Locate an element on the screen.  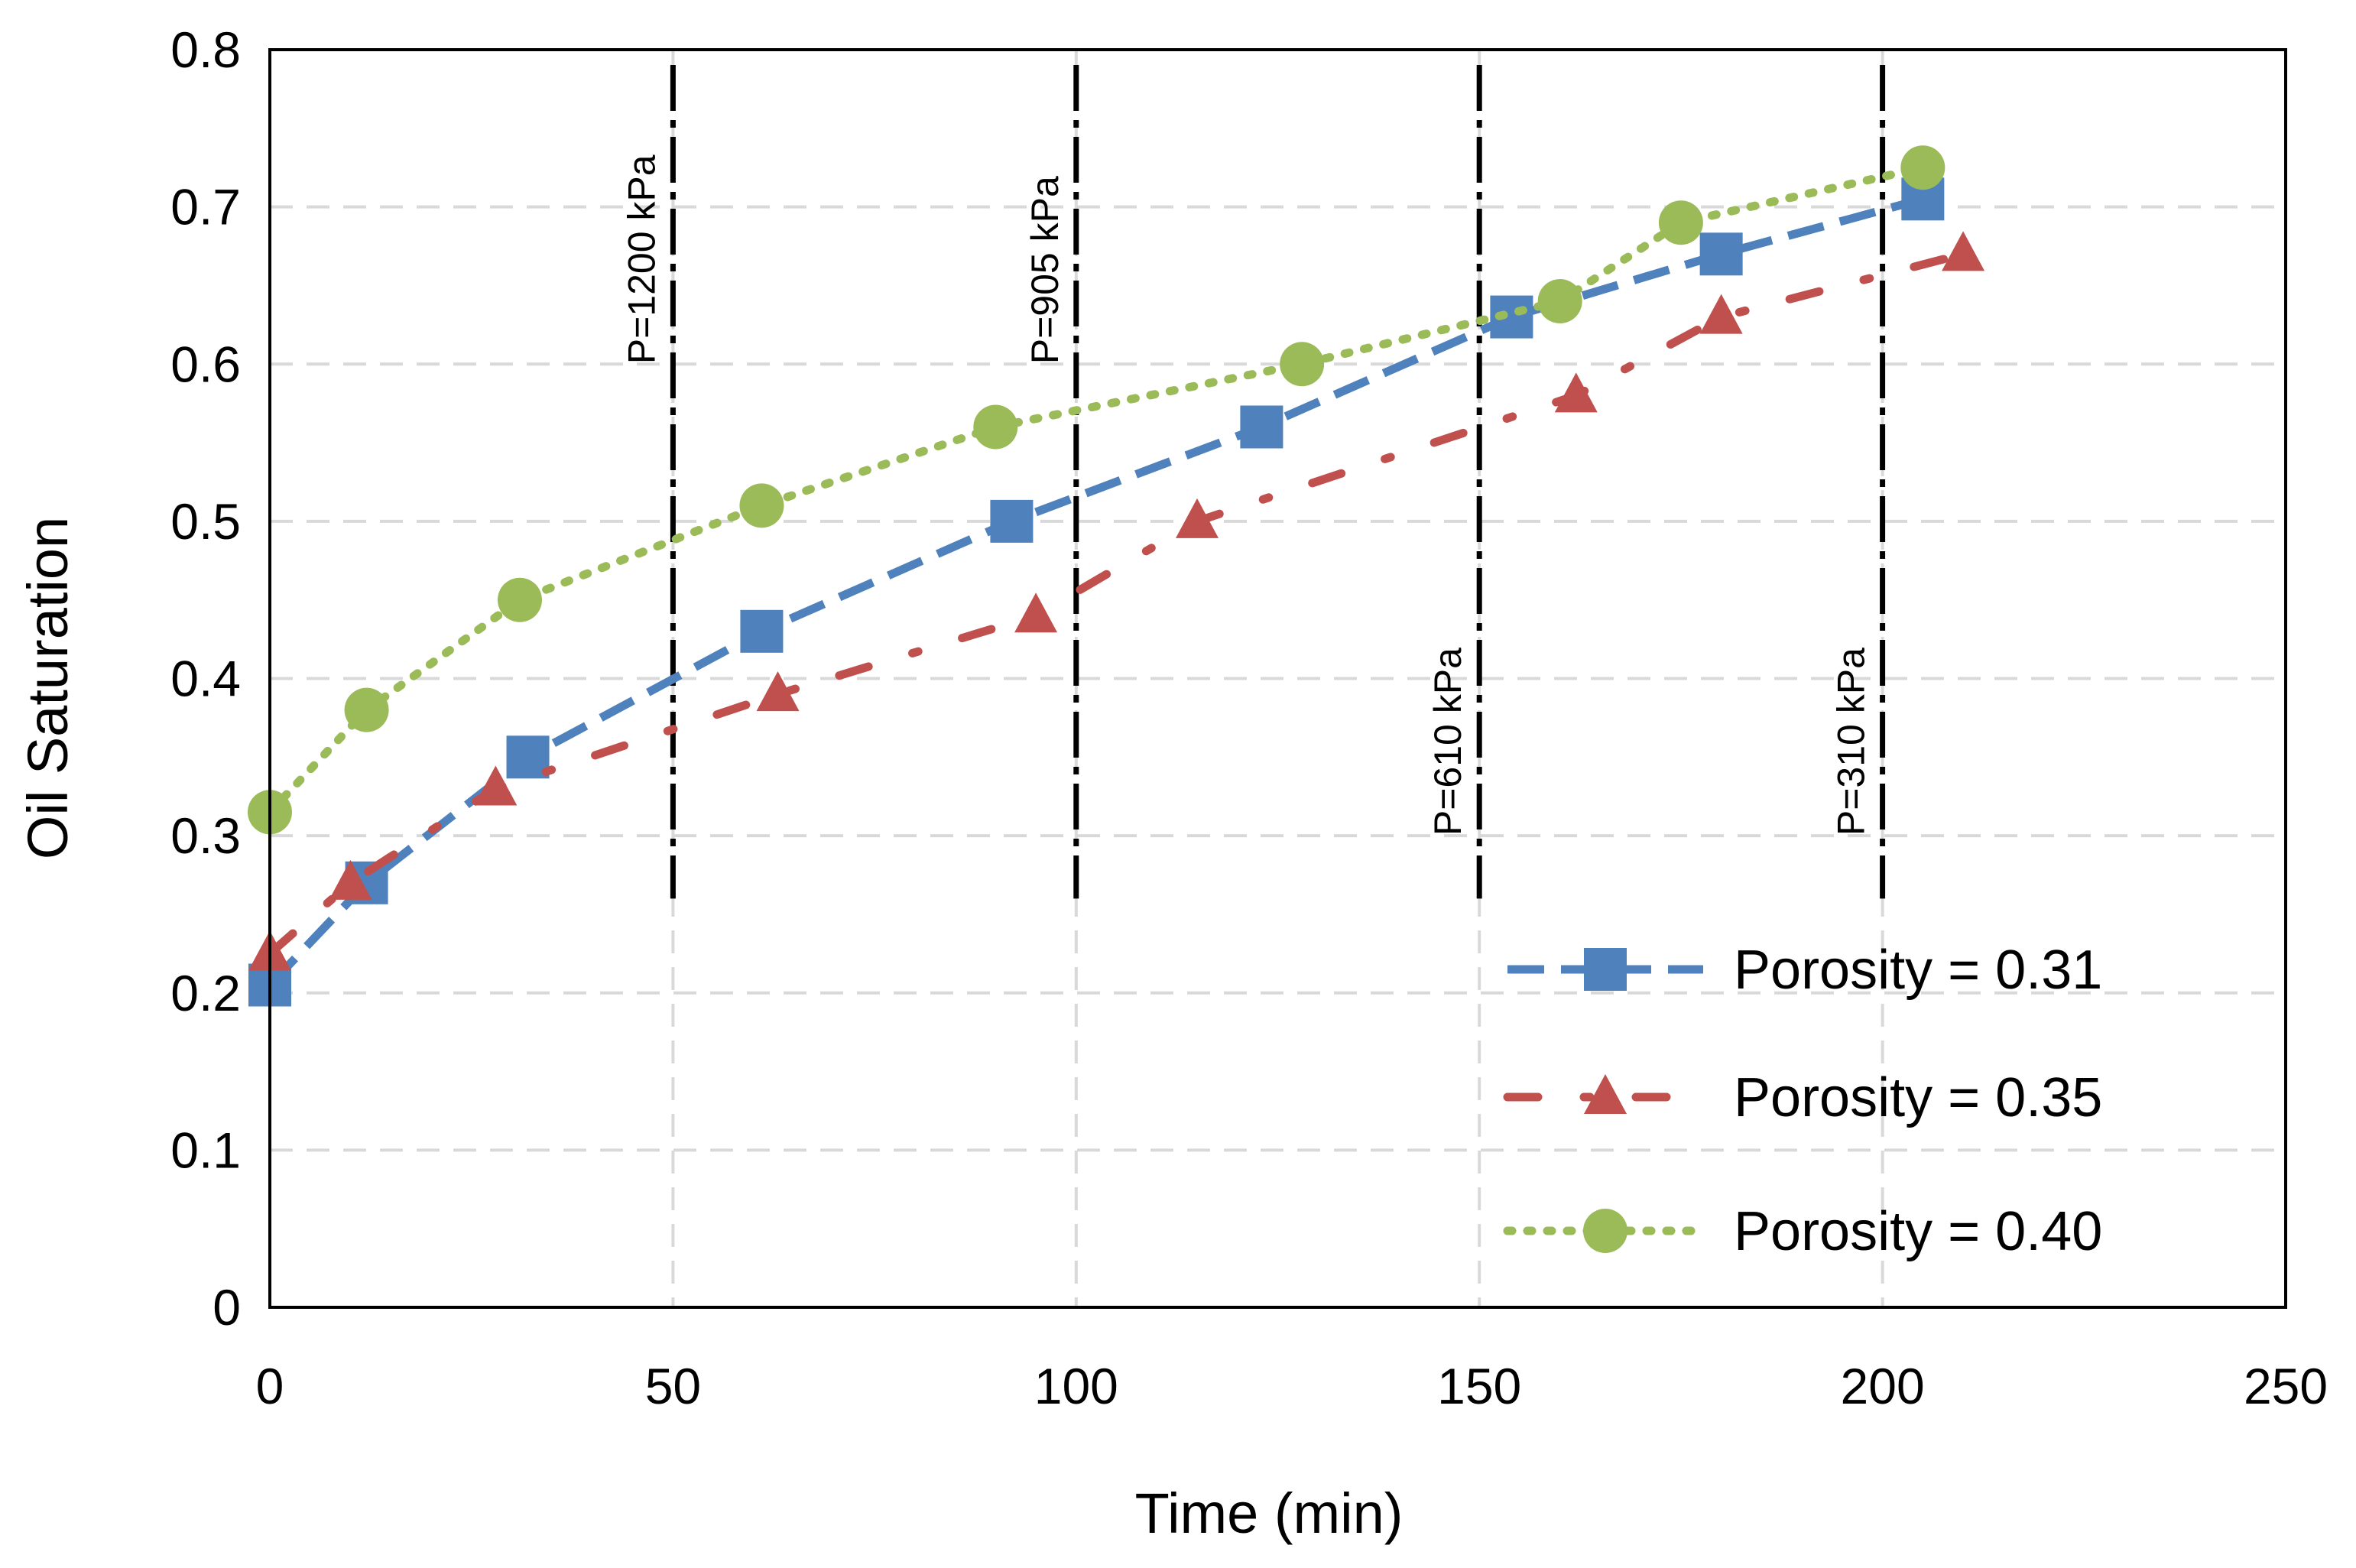
x-axis-title: Time (min) is located at coordinates (1270, 1513).